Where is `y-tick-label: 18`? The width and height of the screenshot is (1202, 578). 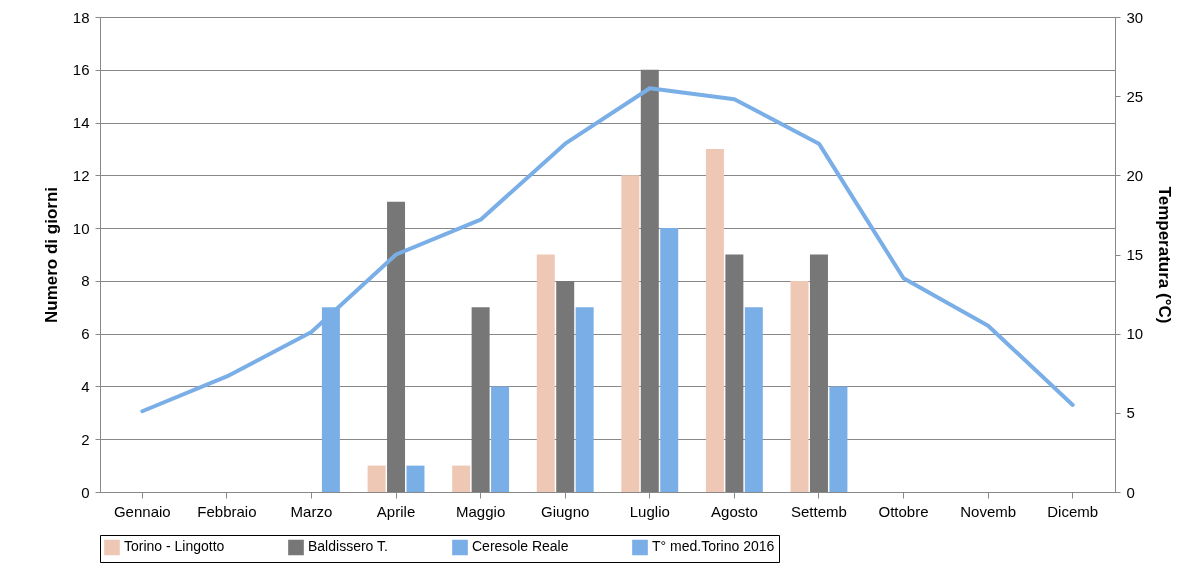
y-tick-label: 18 is located at coordinates (81, 17).